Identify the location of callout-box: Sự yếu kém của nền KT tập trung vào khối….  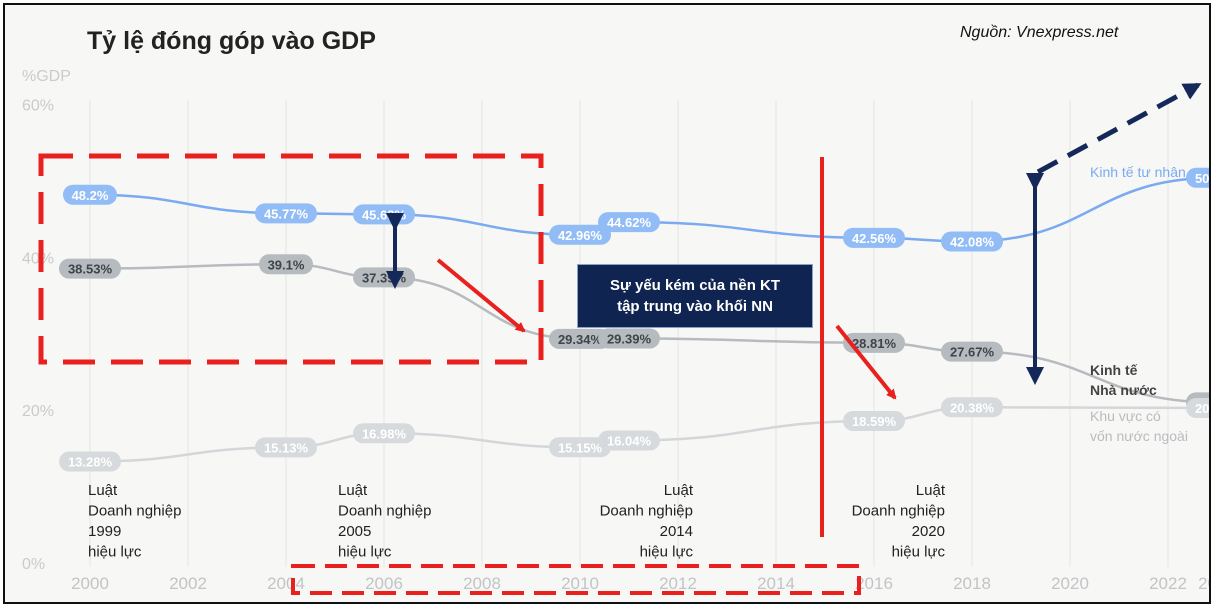
(695, 296).